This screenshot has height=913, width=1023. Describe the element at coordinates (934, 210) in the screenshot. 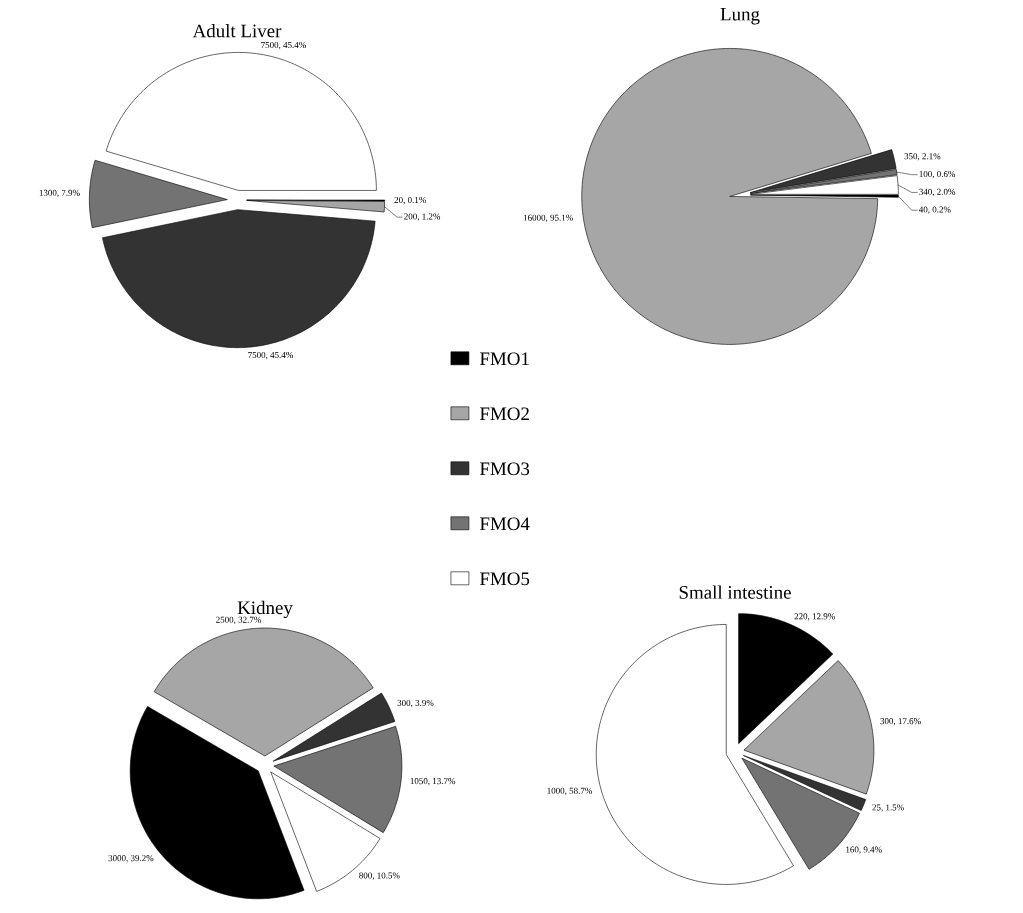

I see `data-label: 40, 0.2%` at that location.